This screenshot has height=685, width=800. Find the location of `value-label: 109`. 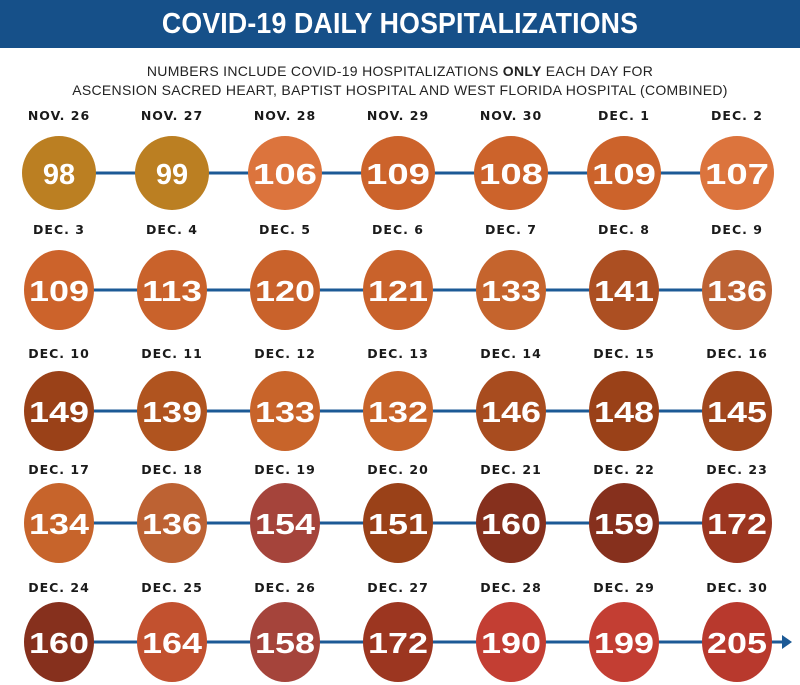

value-label: 109 is located at coordinates (59, 292).